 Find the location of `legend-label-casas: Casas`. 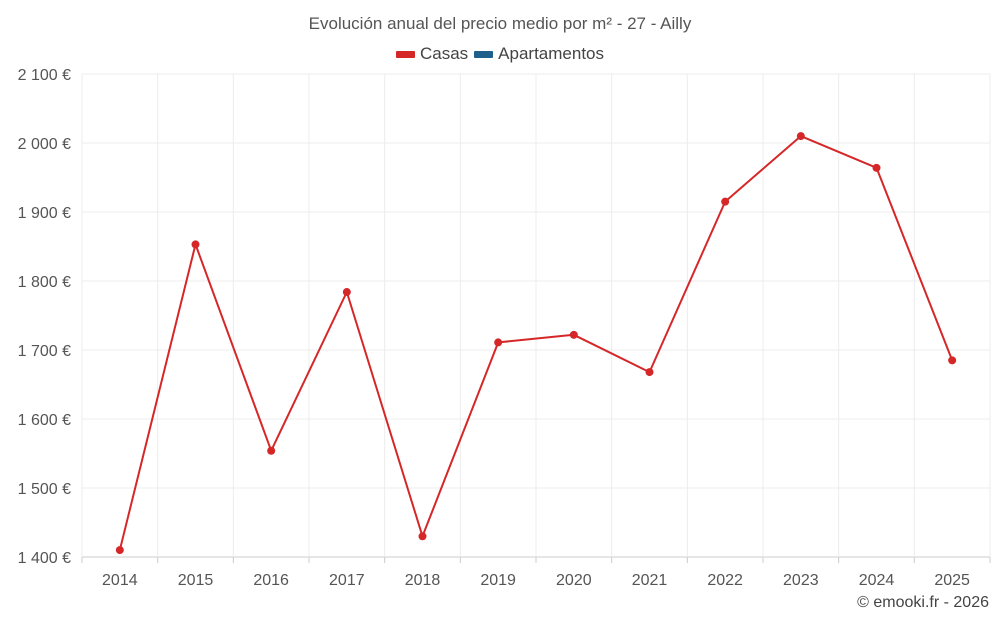

legend-label-casas: Casas is located at coordinates (444, 53).